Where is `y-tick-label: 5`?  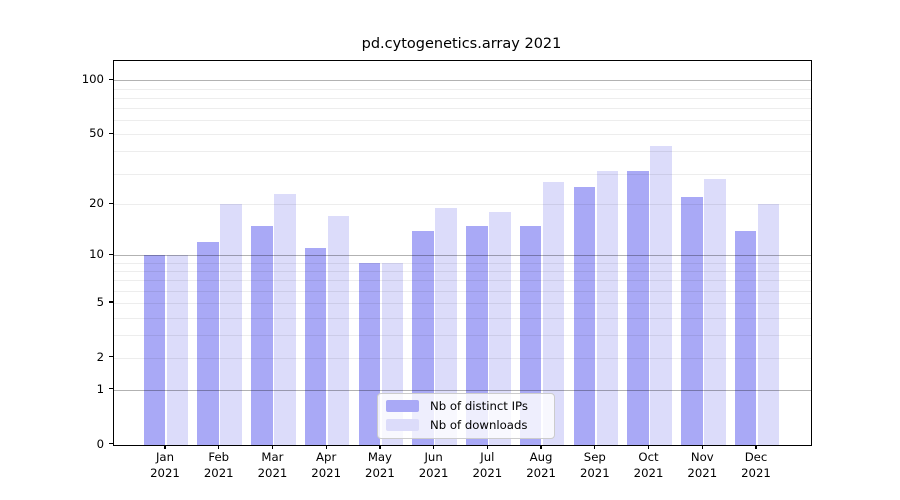 y-tick-label: 5 is located at coordinates (100, 302).